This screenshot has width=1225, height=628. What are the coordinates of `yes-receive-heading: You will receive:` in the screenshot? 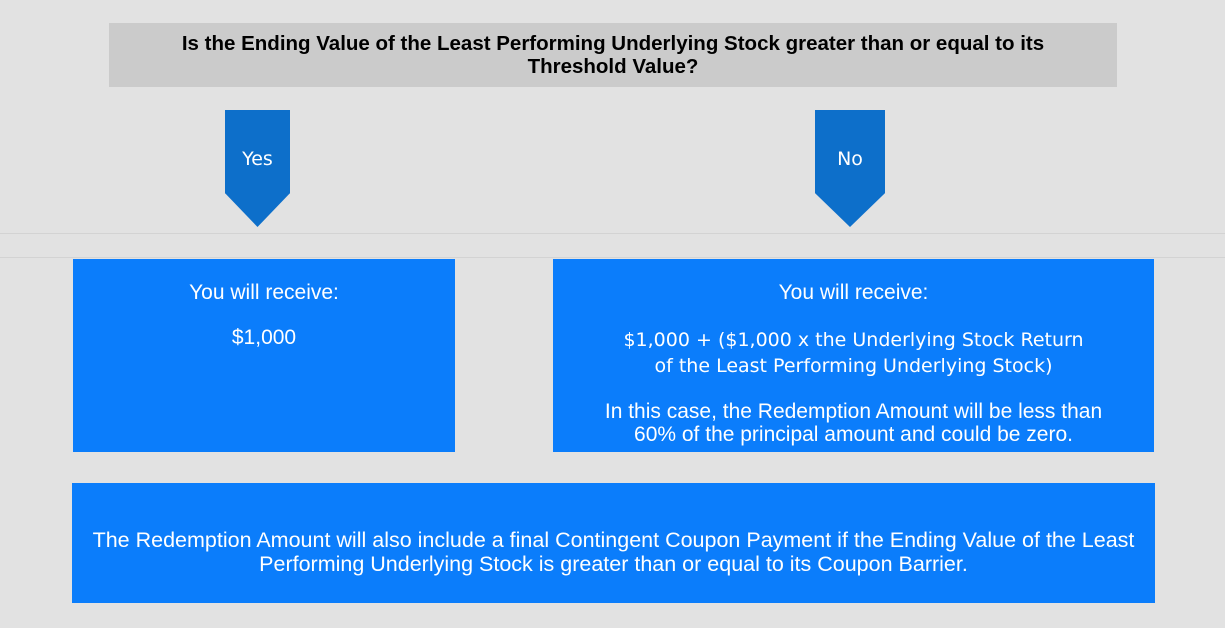 It's located at (264, 292).